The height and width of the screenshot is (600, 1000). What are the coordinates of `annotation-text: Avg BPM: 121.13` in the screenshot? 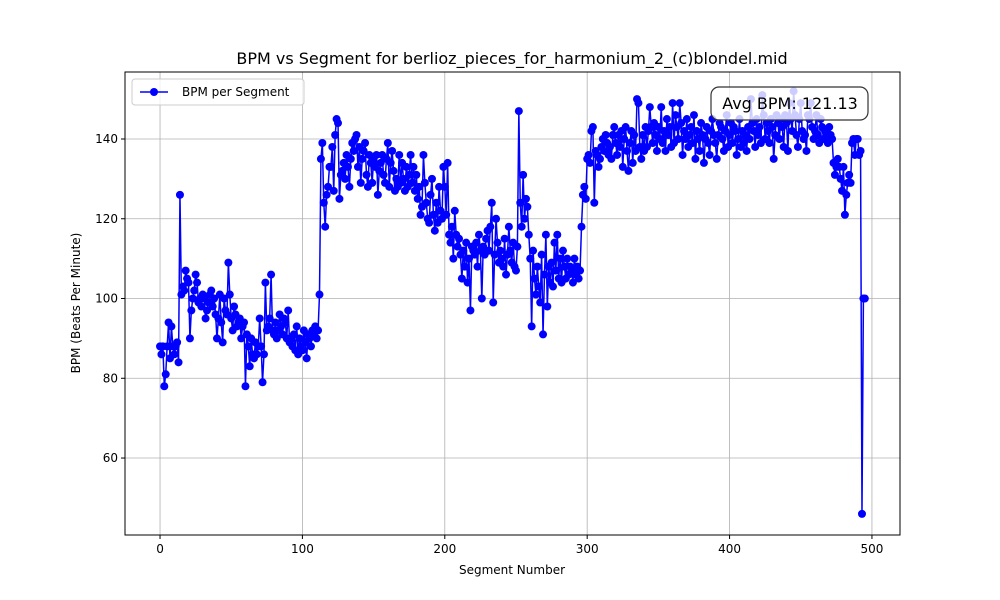 It's located at (790, 103).